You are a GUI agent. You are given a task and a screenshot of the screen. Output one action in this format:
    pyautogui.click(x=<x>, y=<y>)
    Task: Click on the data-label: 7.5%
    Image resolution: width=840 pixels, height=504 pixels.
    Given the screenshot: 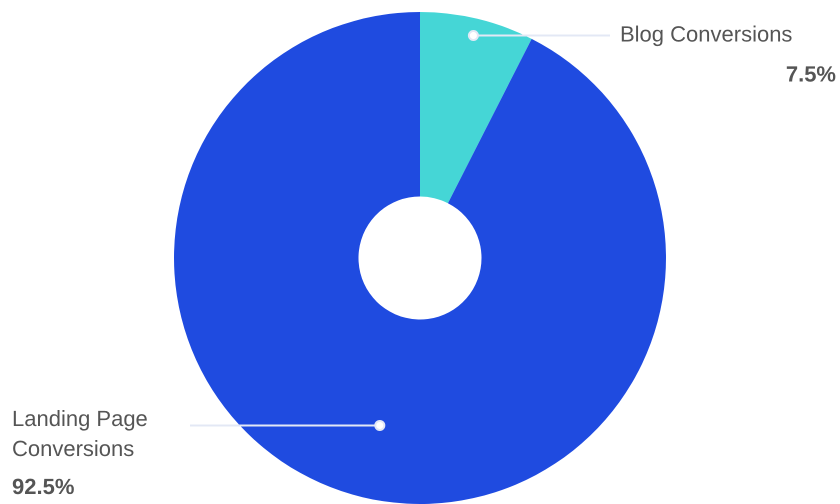 What is the action you would take?
    pyautogui.click(x=811, y=74)
    